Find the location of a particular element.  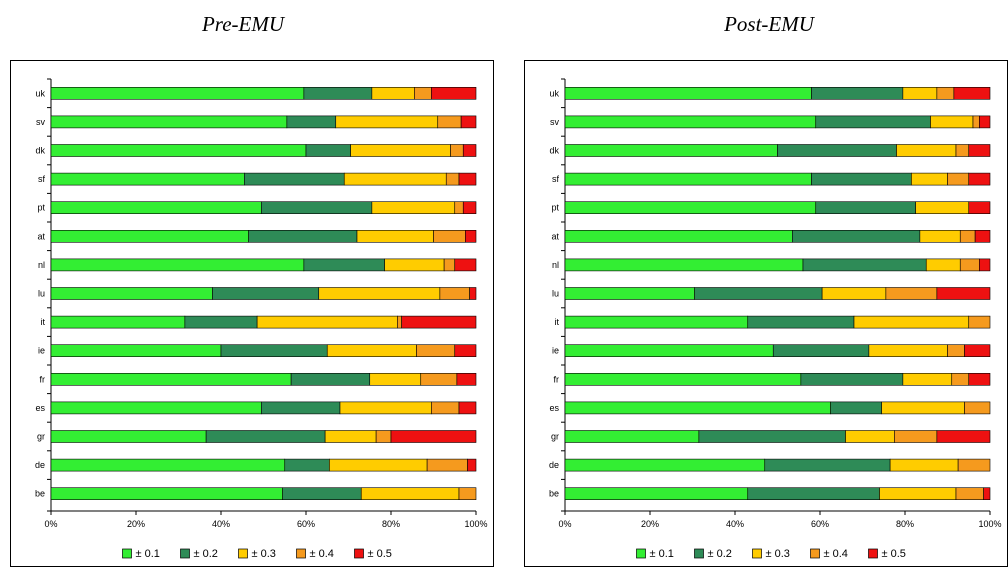

post-emu-bar-lu-s3 is located at coordinates (854, 293).